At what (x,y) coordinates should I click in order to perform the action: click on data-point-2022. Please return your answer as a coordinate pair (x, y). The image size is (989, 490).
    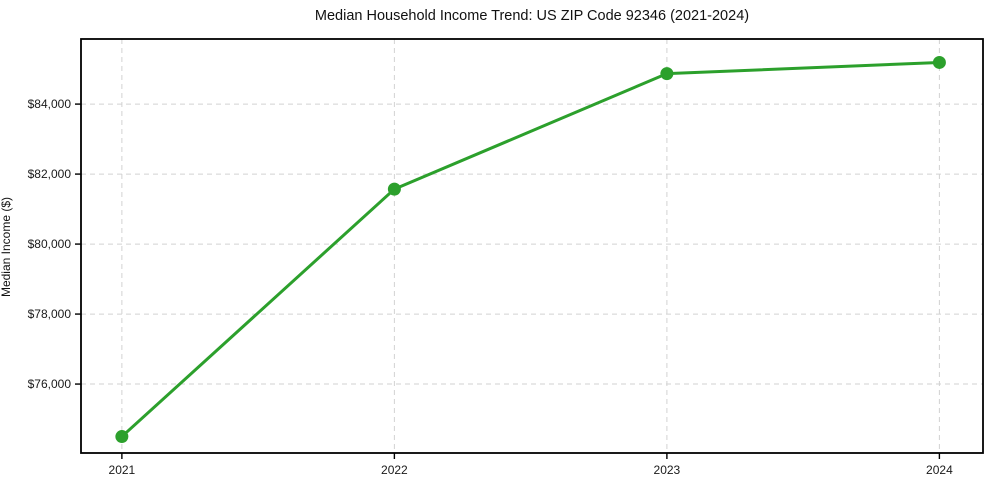
    Looking at the image, I should click on (394, 189).